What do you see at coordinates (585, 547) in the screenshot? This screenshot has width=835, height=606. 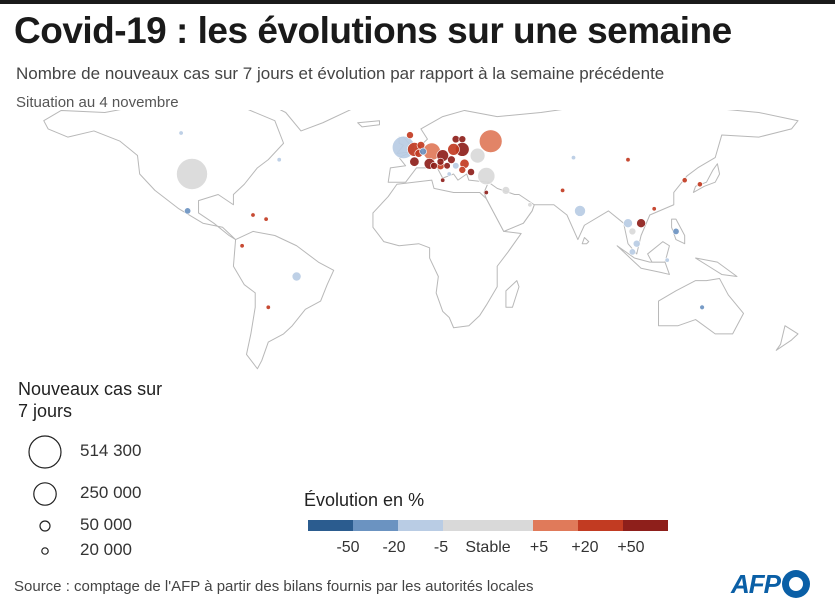 I see `evolution-label: +20` at bounding box center [585, 547].